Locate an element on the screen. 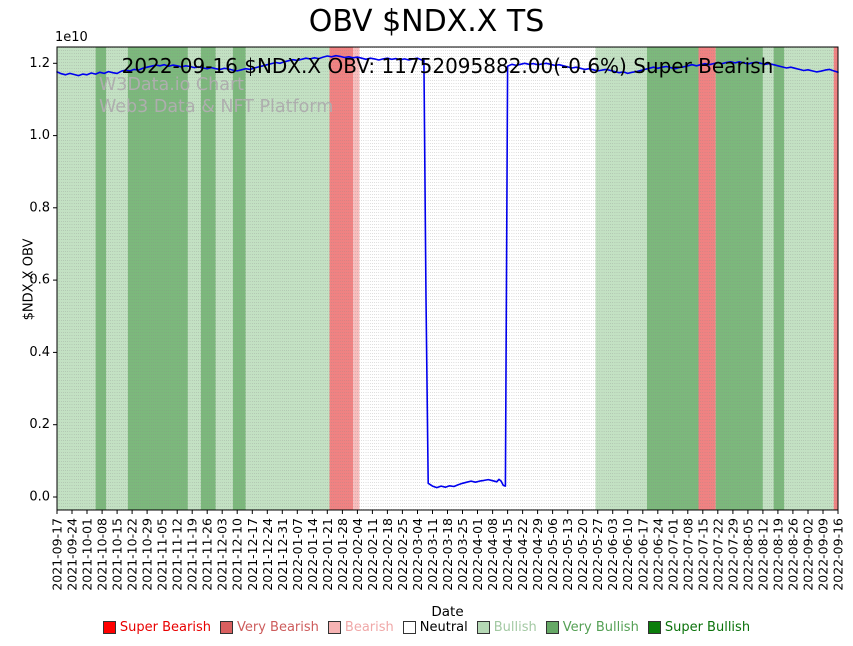 The image size is (853, 646). legend-label: Bearish is located at coordinates (369, 627).